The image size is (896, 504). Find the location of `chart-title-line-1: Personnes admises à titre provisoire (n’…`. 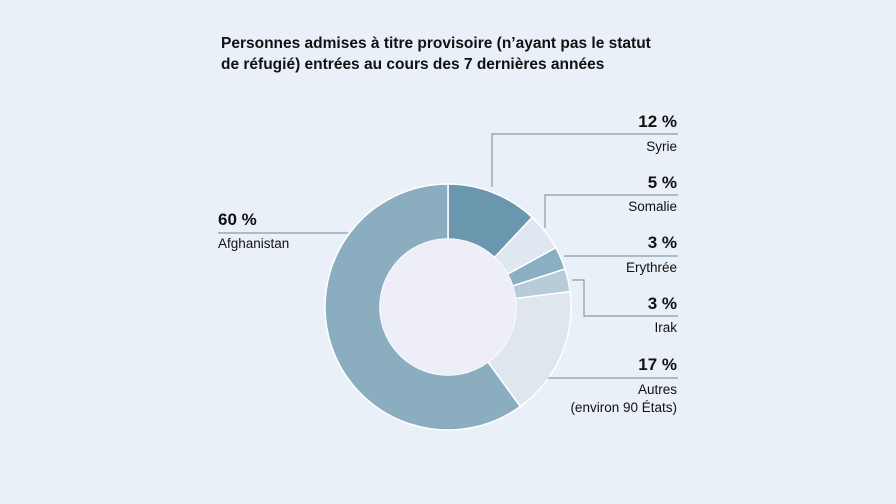

chart-title-line-1: Personnes admises à titre provisoire (n’… is located at coordinates (436, 43).